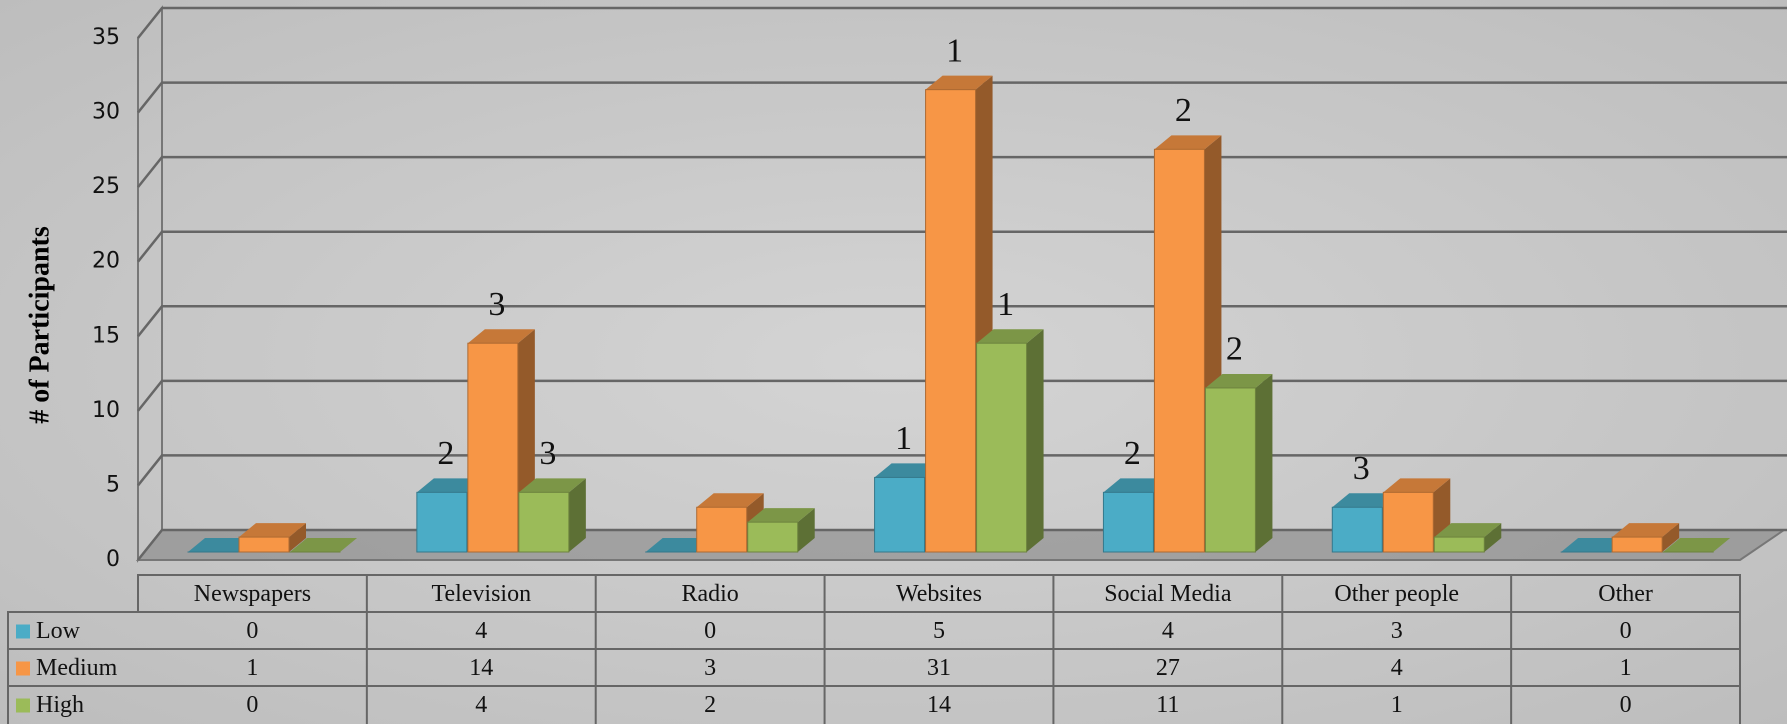 Image resolution: width=1787 pixels, height=724 pixels. Describe the element at coordinates (106, 112) in the screenshot. I see `y-tick-label: 30` at that location.